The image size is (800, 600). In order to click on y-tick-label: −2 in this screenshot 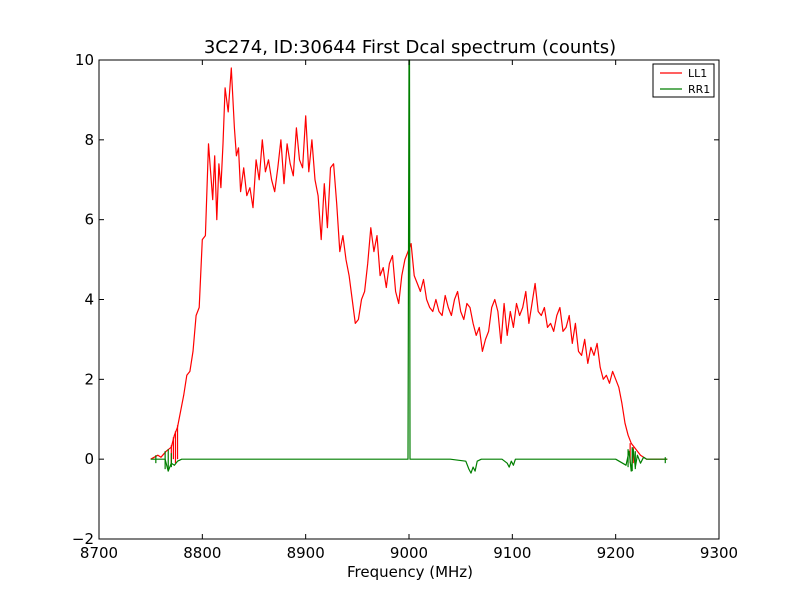, I will do `click(83, 539)`.